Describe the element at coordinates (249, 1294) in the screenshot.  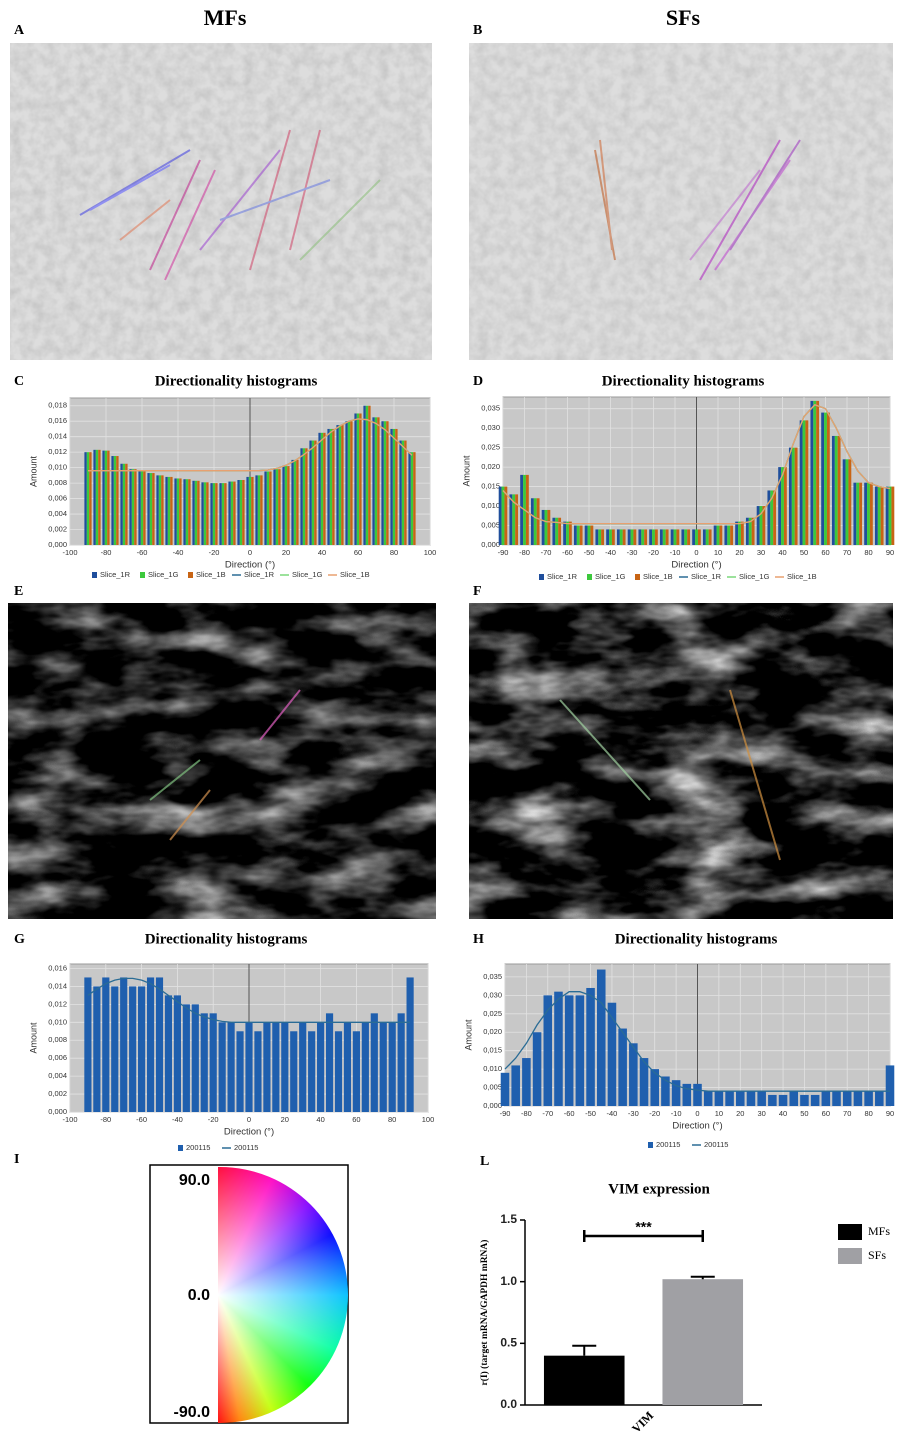
I see `color-wheel-frame` at that location.